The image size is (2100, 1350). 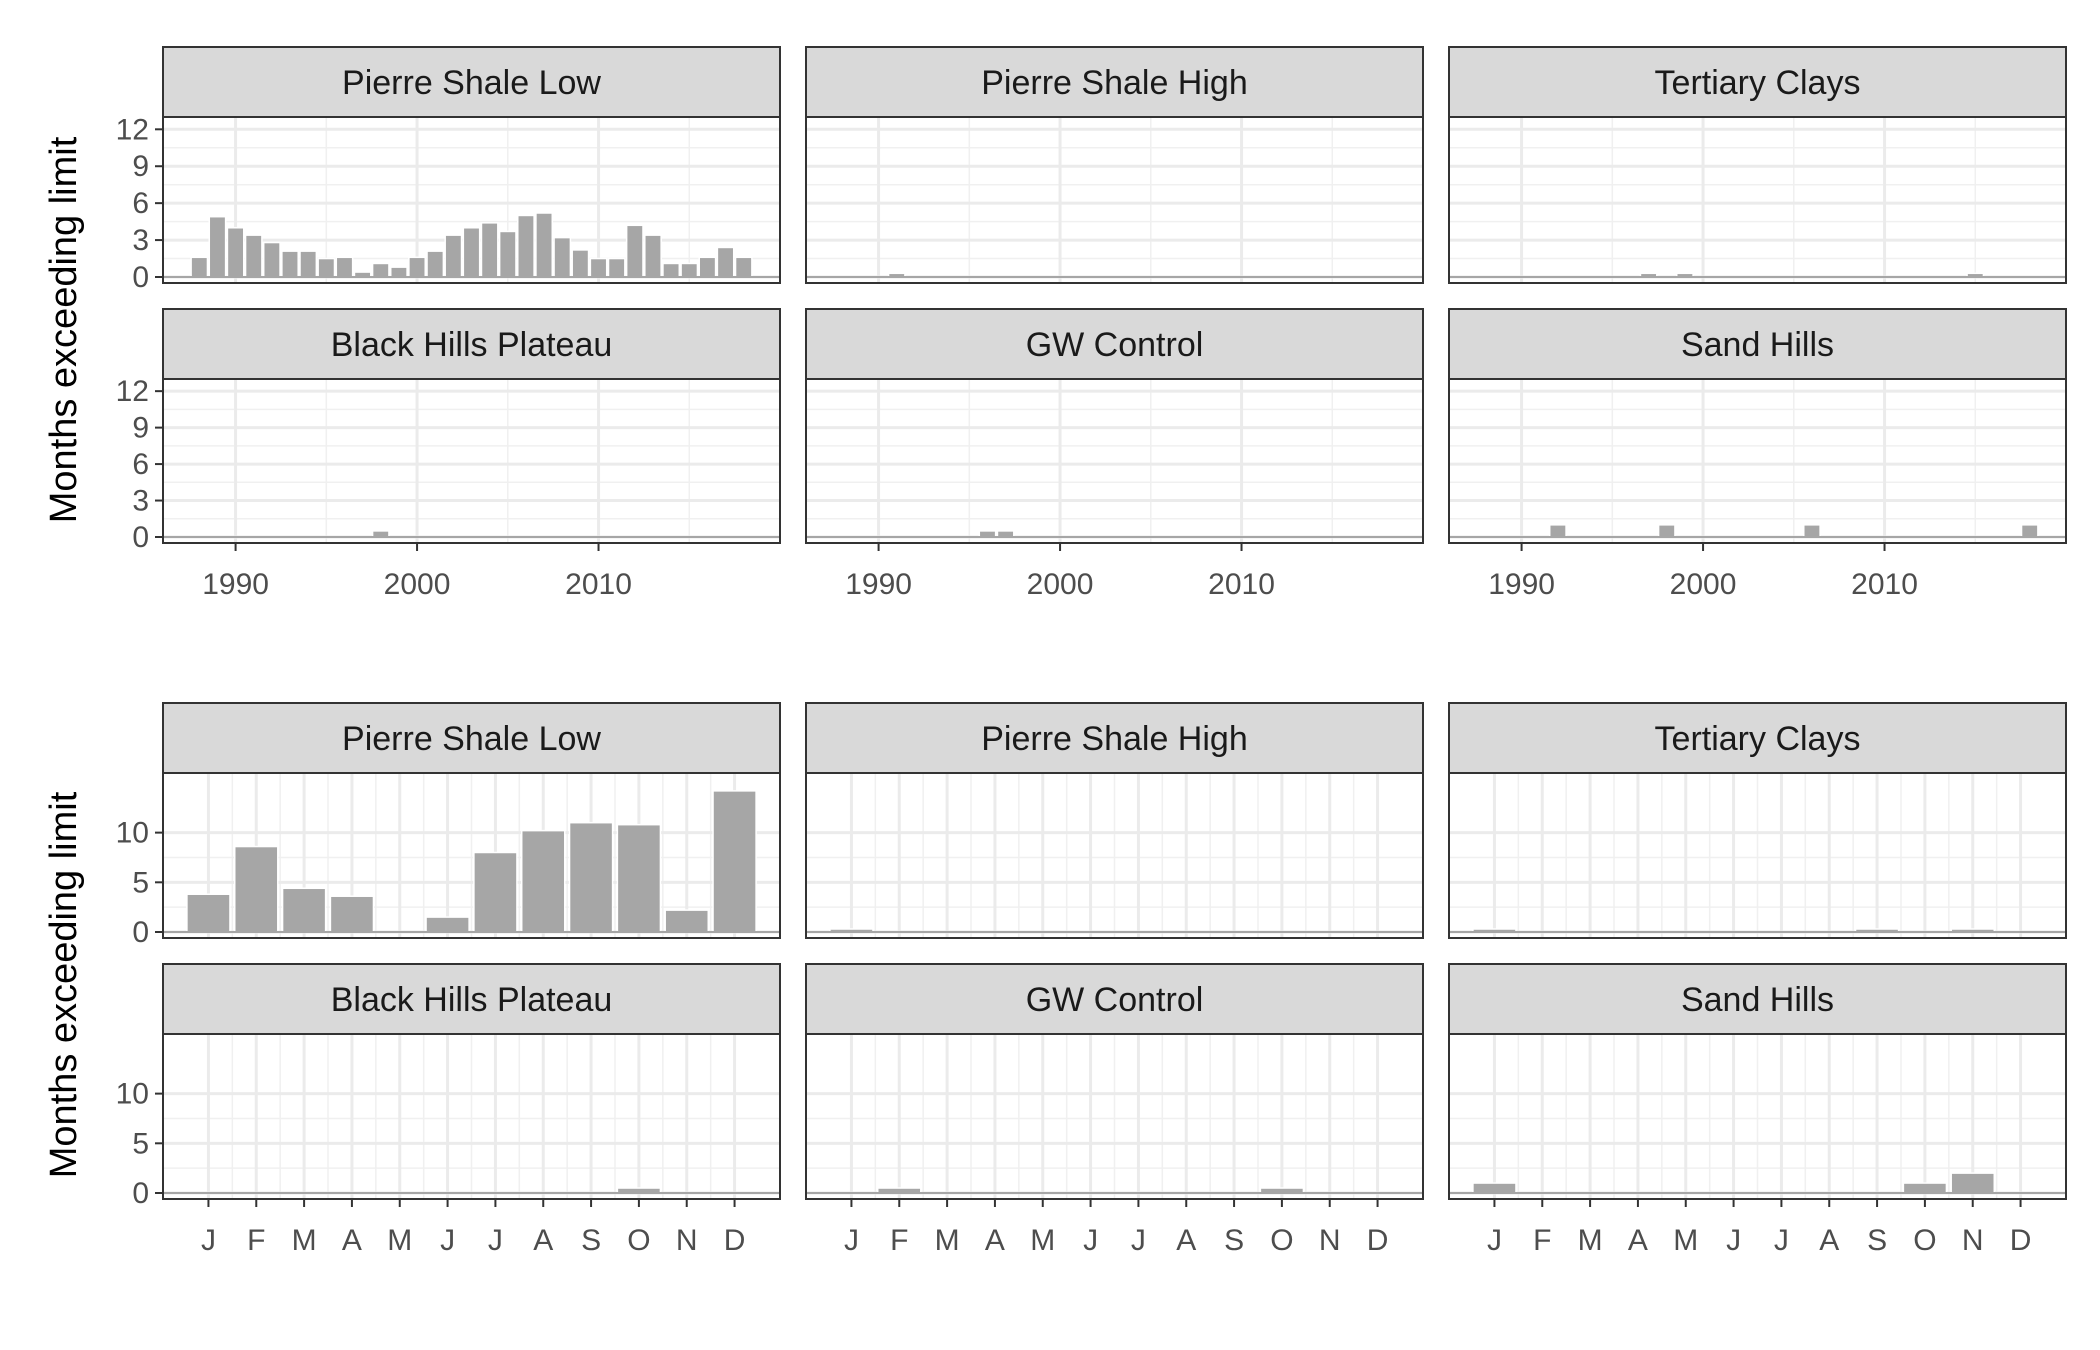 I want to click on x-tick-label: O, so click(x=638, y=1240).